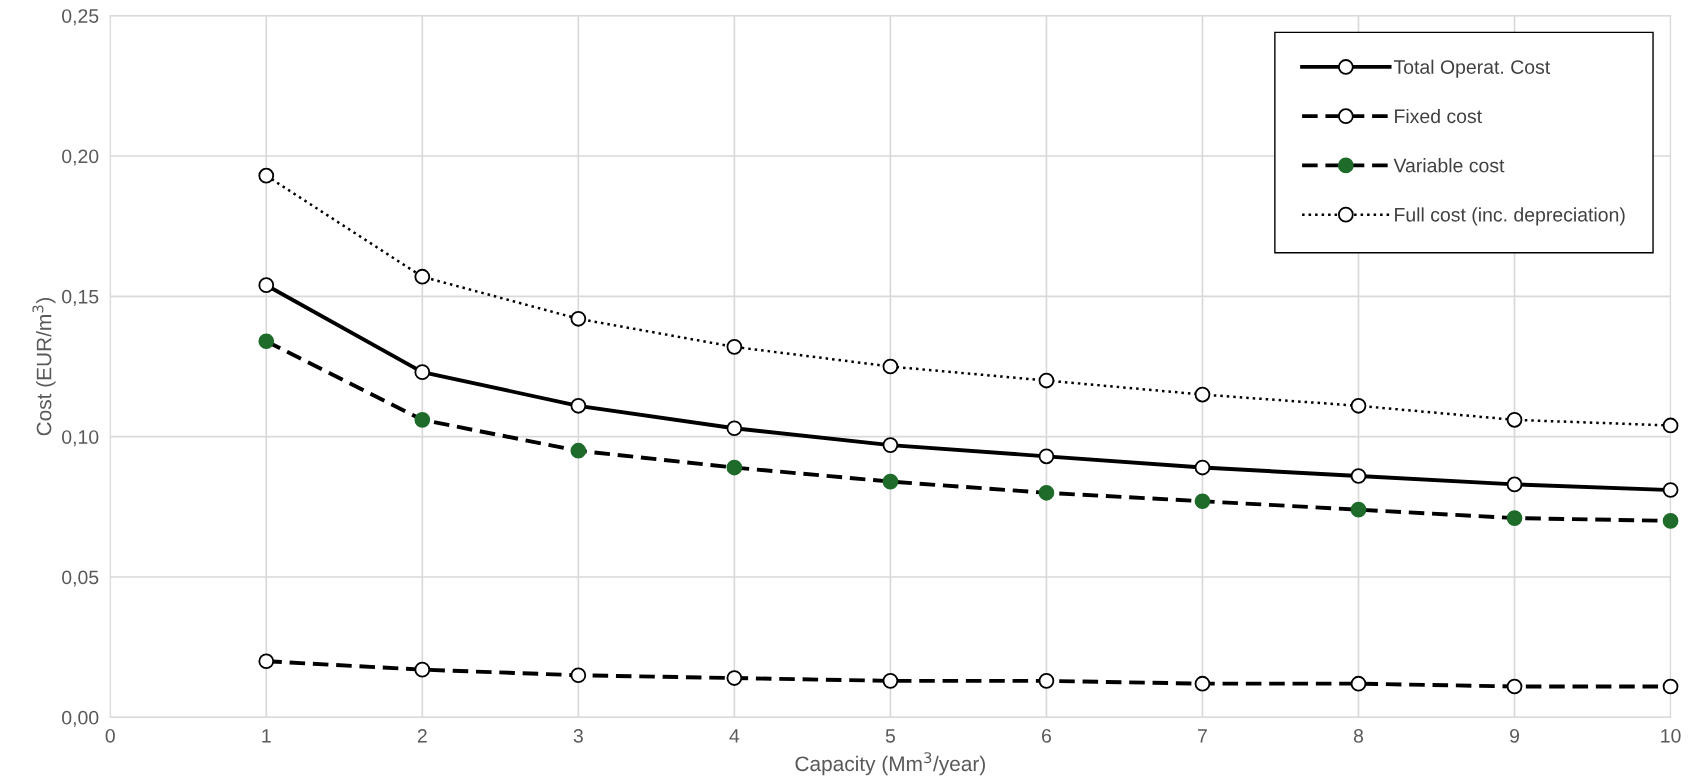 This screenshot has width=1696, height=784. What do you see at coordinates (80, 297) in the screenshot?
I see `y-tick-label: 0,15` at bounding box center [80, 297].